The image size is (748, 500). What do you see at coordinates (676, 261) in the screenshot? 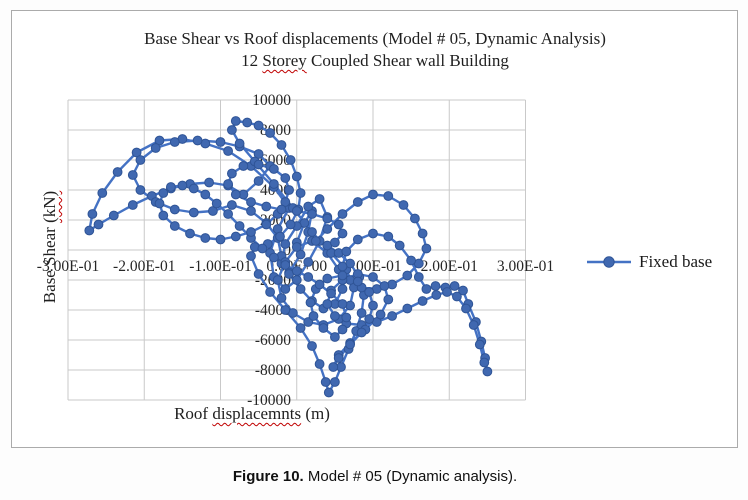
I see `legend-series-label: Fixed base` at bounding box center [676, 261].